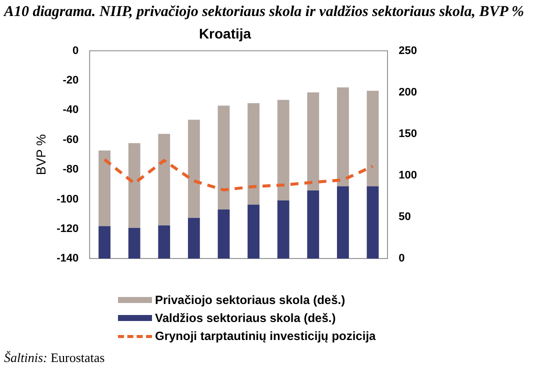  What do you see at coordinates (54, 358) in the screenshot?
I see `text: Šaltinis: Eurostatas` at bounding box center [54, 358].